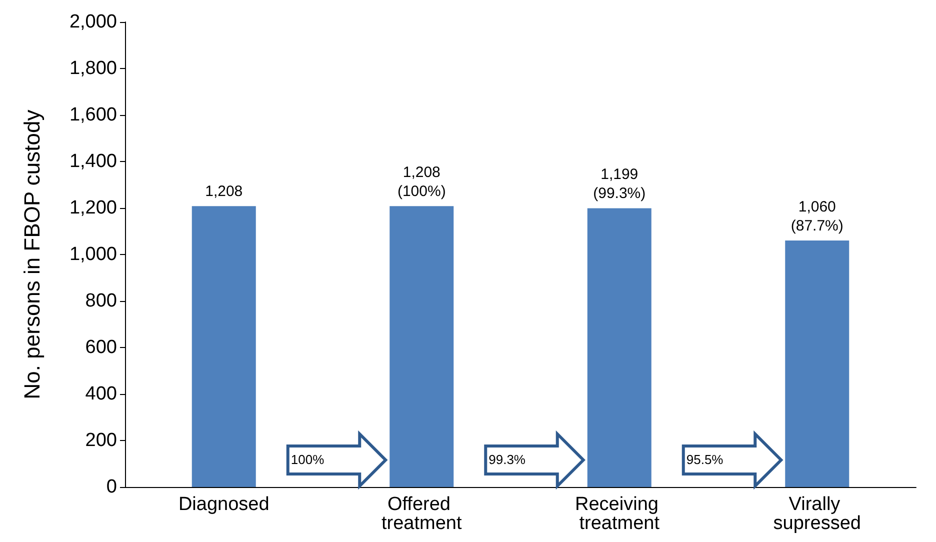  I want to click on x-tick-label: Offered treatment, so click(421, 514).